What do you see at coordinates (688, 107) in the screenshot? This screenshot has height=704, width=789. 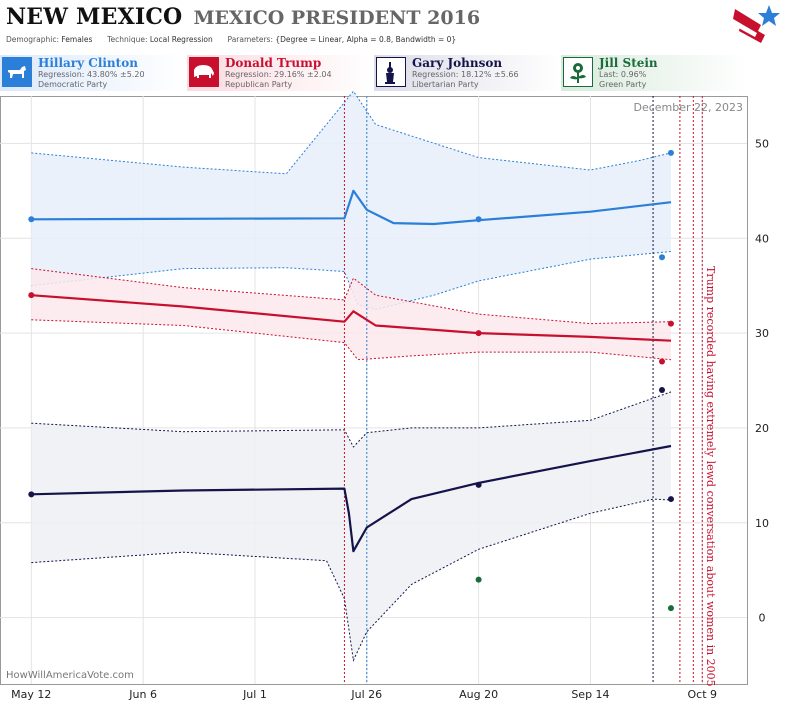 I see `date-stamp: December 22, 2023` at bounding box center [688, 107].